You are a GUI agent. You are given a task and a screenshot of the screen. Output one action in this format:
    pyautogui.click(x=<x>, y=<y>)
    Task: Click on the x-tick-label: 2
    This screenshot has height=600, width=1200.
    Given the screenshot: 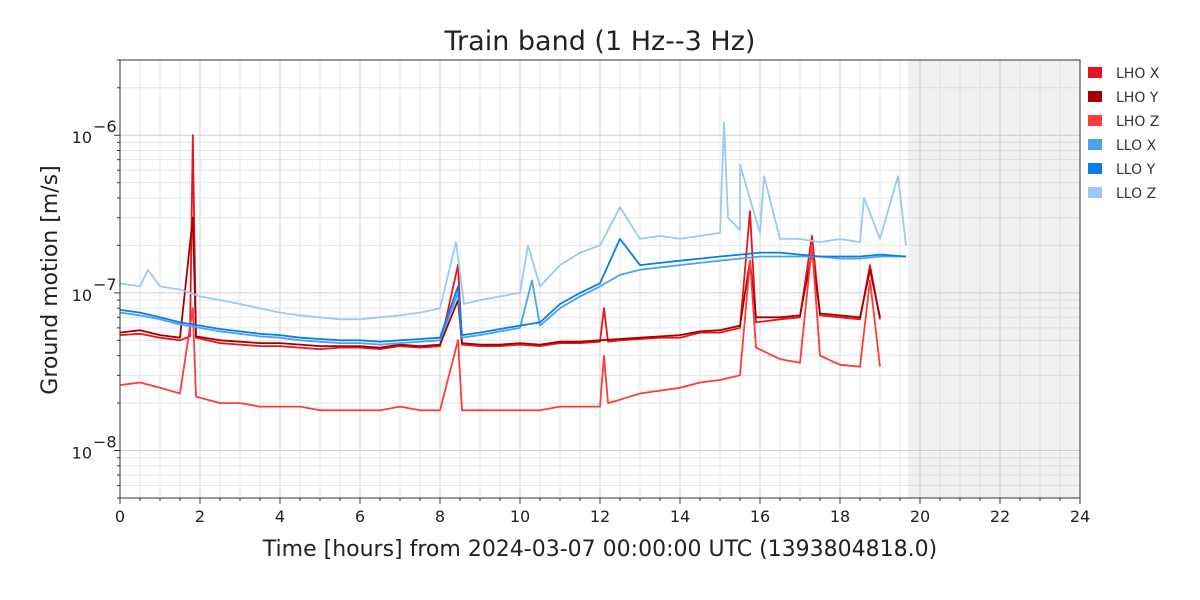 What is the action you would take?
    pyautogui.click(x=200, y=516)
    